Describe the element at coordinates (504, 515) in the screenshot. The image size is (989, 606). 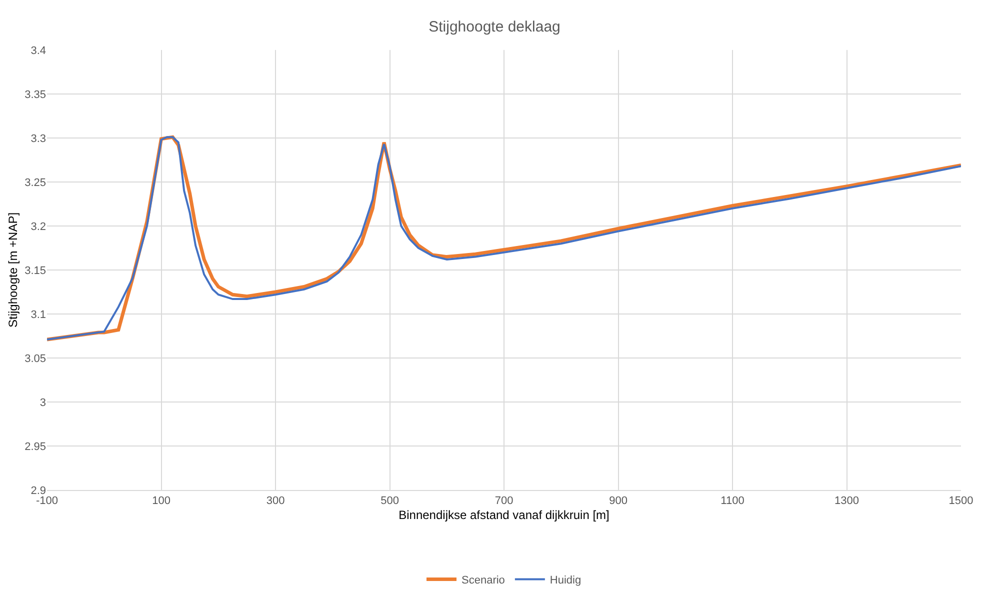
I see `x-axis-title: Binnendijkse afstand vanaf dijkkruin [m]` at that location.